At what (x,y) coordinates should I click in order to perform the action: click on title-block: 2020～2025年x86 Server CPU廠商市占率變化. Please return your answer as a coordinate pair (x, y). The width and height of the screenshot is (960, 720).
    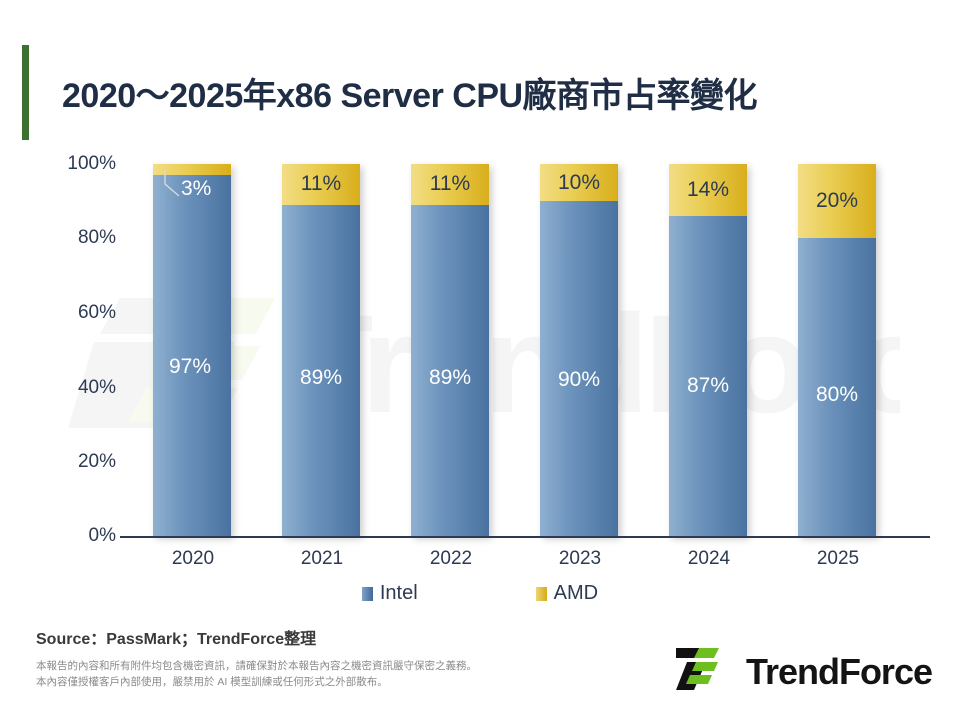
    Looking at the image, I should click on (390, 92).